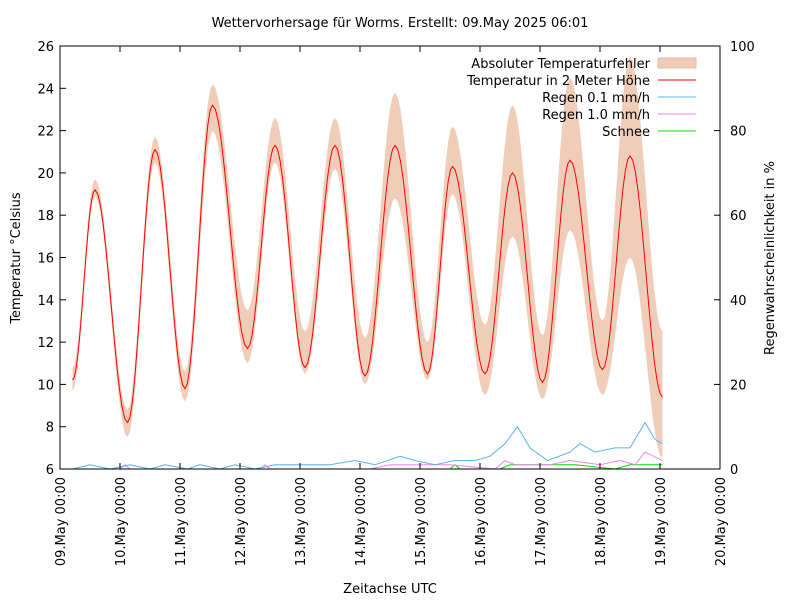  I want to click on x-axis-label: Zeitachse UTC, so click(390, 589).